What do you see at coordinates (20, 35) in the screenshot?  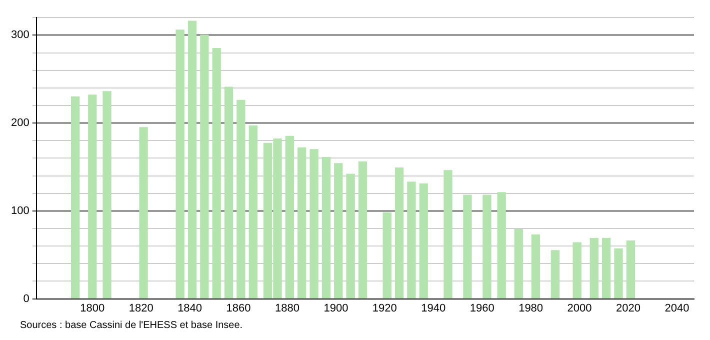 I see `y-tick-label: 300` at bounding box center [20, 35].